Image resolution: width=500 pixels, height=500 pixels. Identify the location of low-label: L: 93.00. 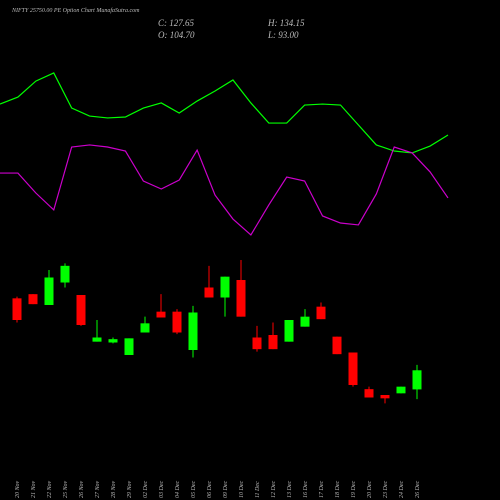
(283, 35).